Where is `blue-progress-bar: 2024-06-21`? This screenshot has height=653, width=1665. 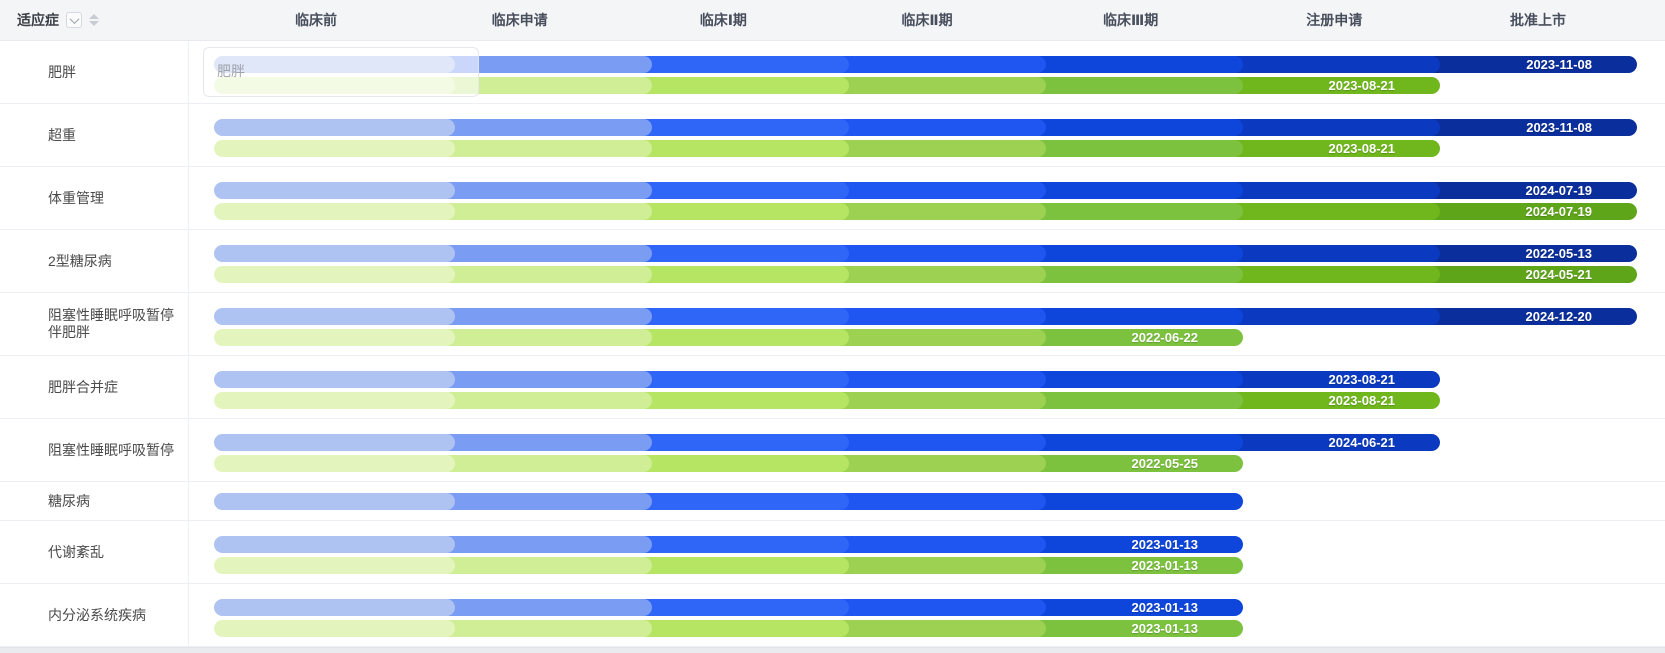
blue-progress-bar: 2024-06-21 is located at coordinates (832, 442).